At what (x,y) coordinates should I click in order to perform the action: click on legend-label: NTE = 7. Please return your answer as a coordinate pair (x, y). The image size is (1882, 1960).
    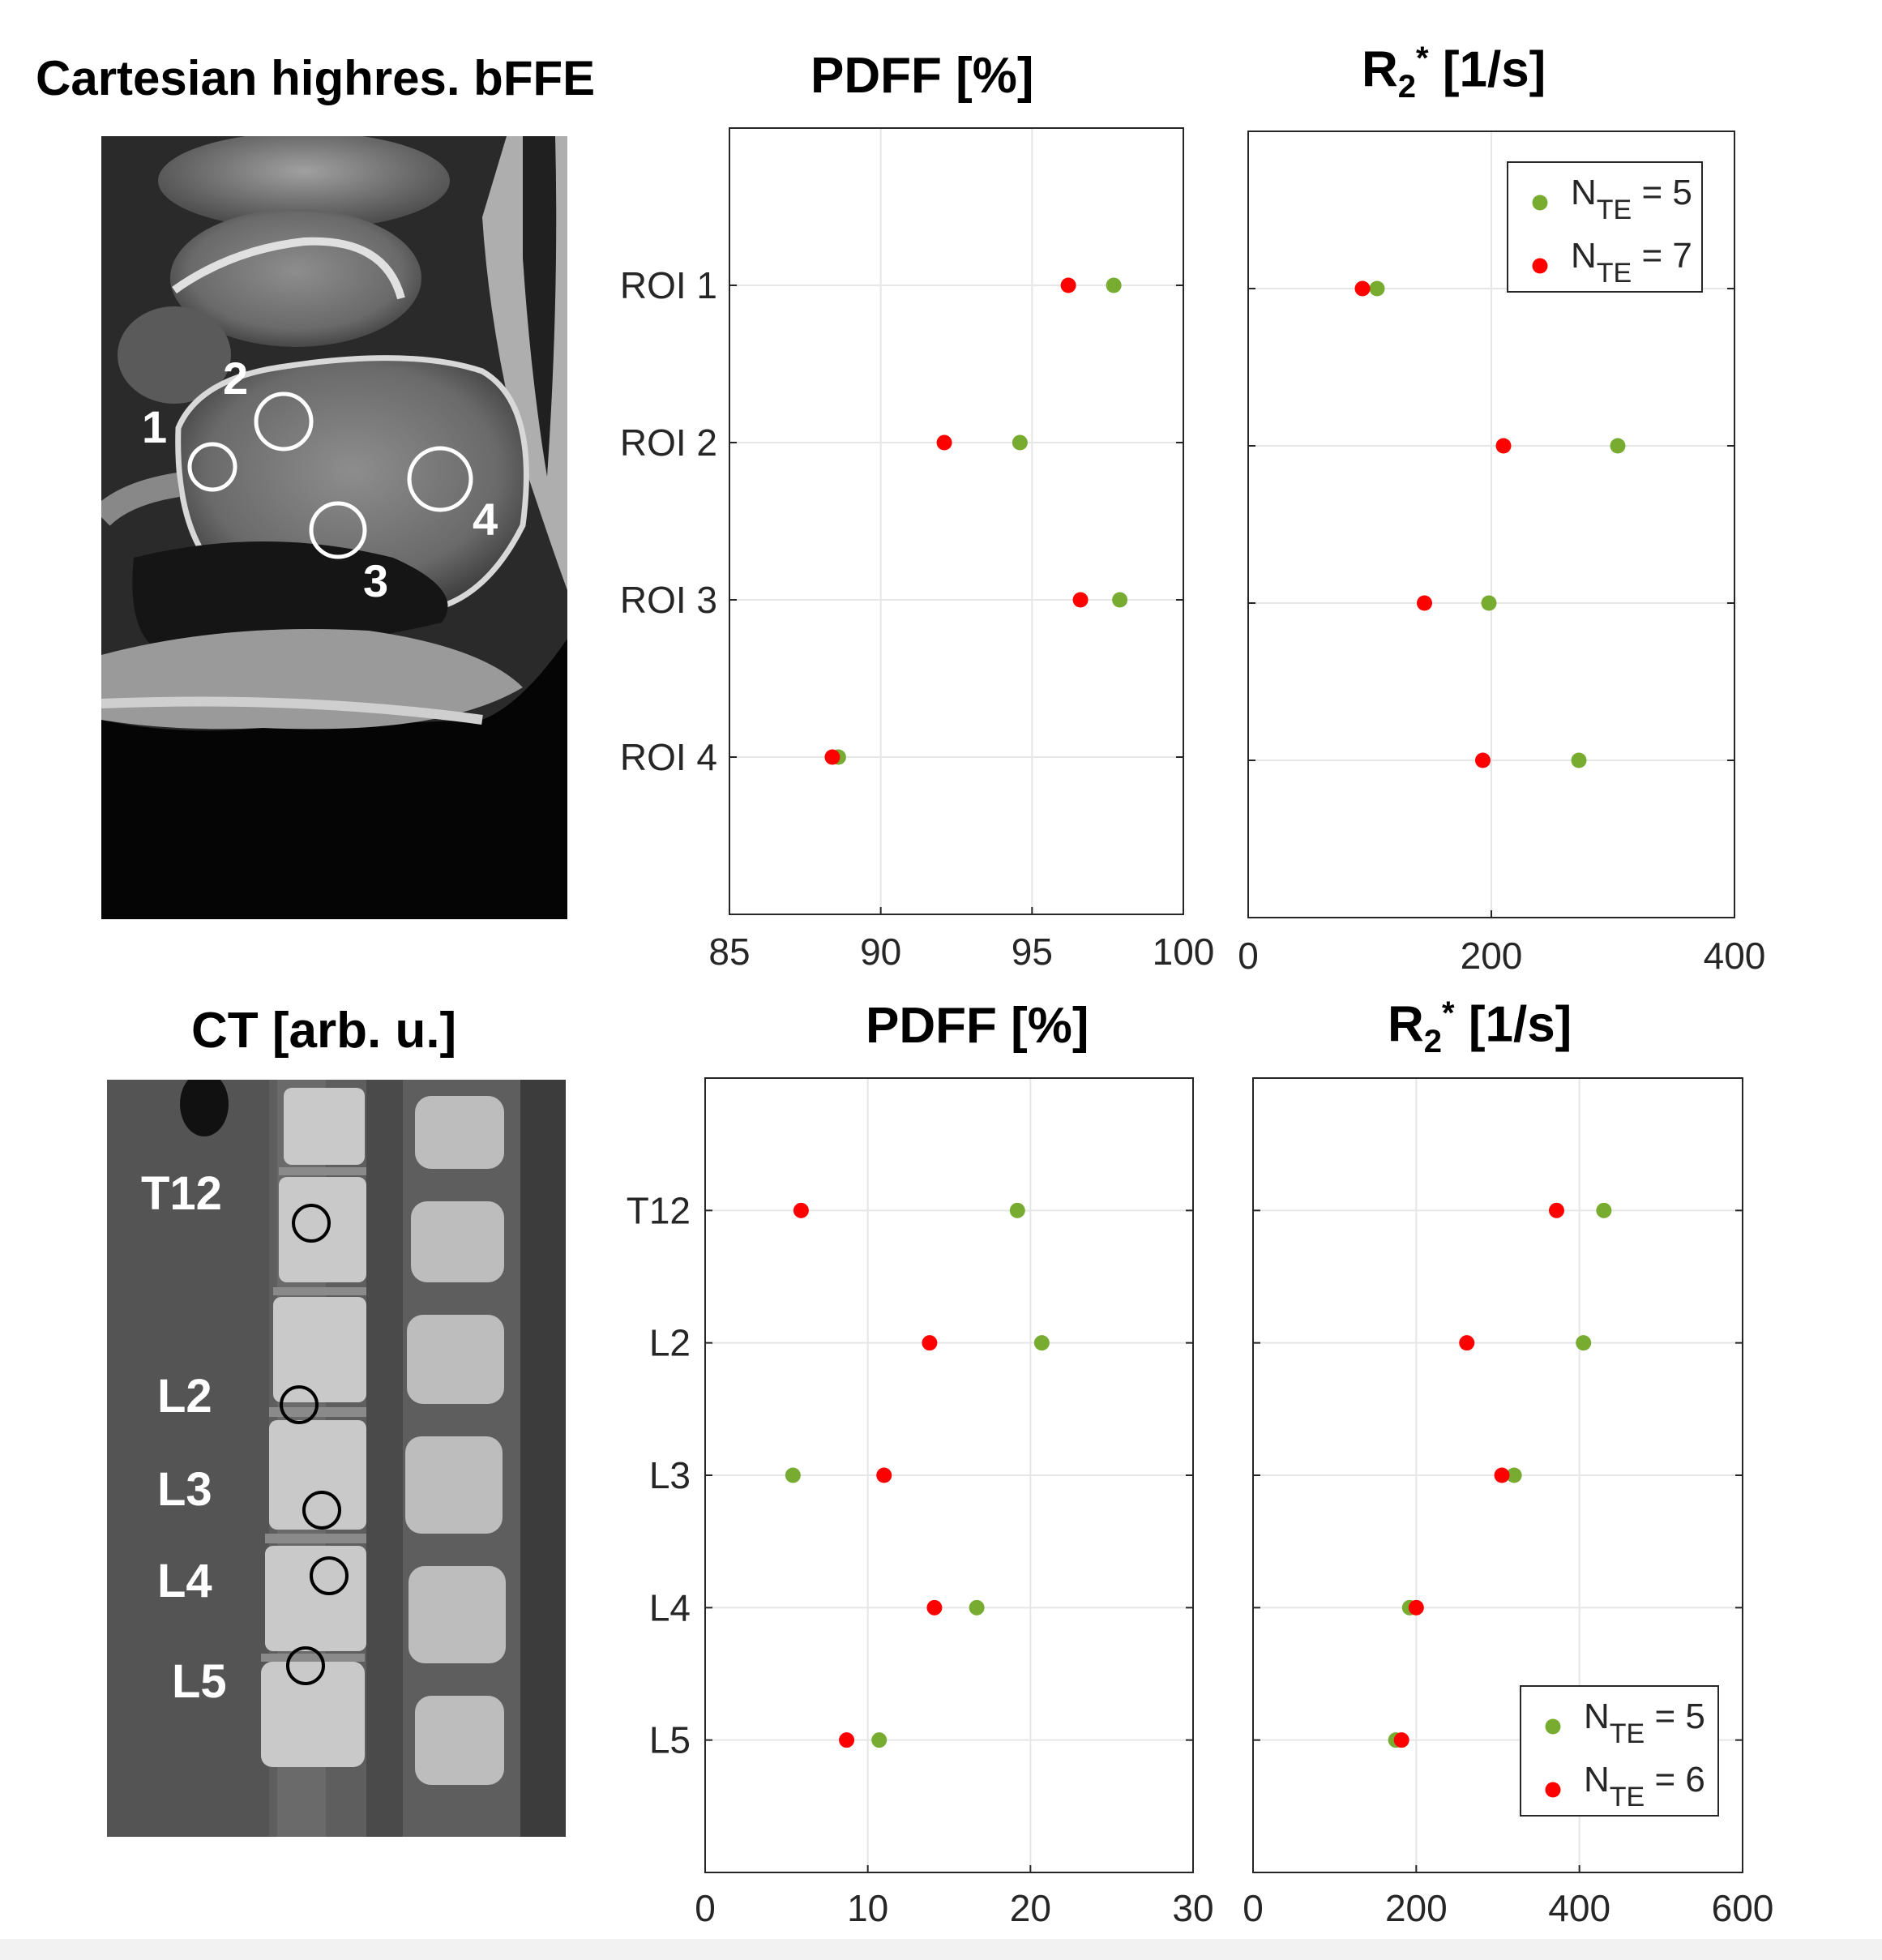
    Looking at the image, I should click on (1631, 262).